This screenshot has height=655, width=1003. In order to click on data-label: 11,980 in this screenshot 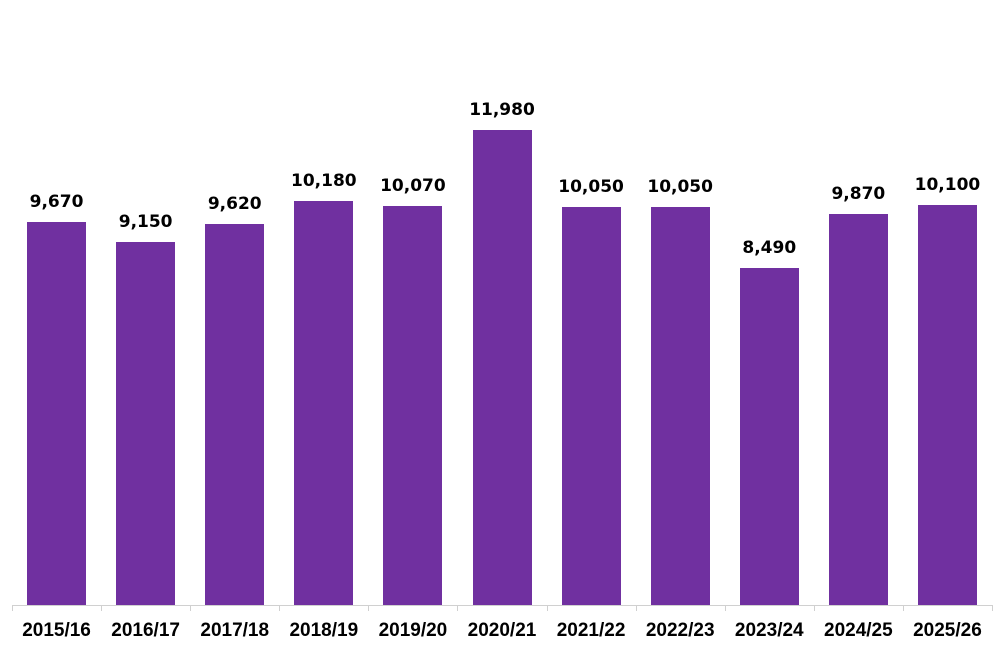, I will do `click(502, 110)`.